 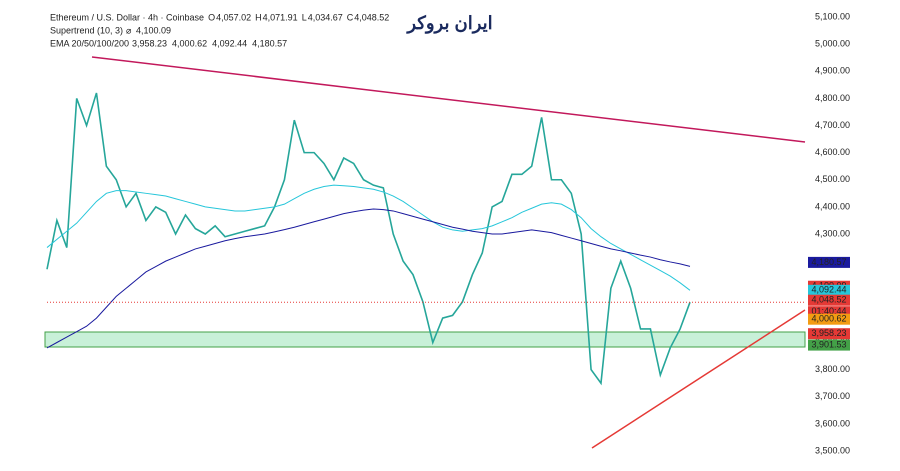 What do you see at coordinates (832, 152) in the screenshot?
I see `y-tick-label: 4,600.00` at bounding box center [832, 152].